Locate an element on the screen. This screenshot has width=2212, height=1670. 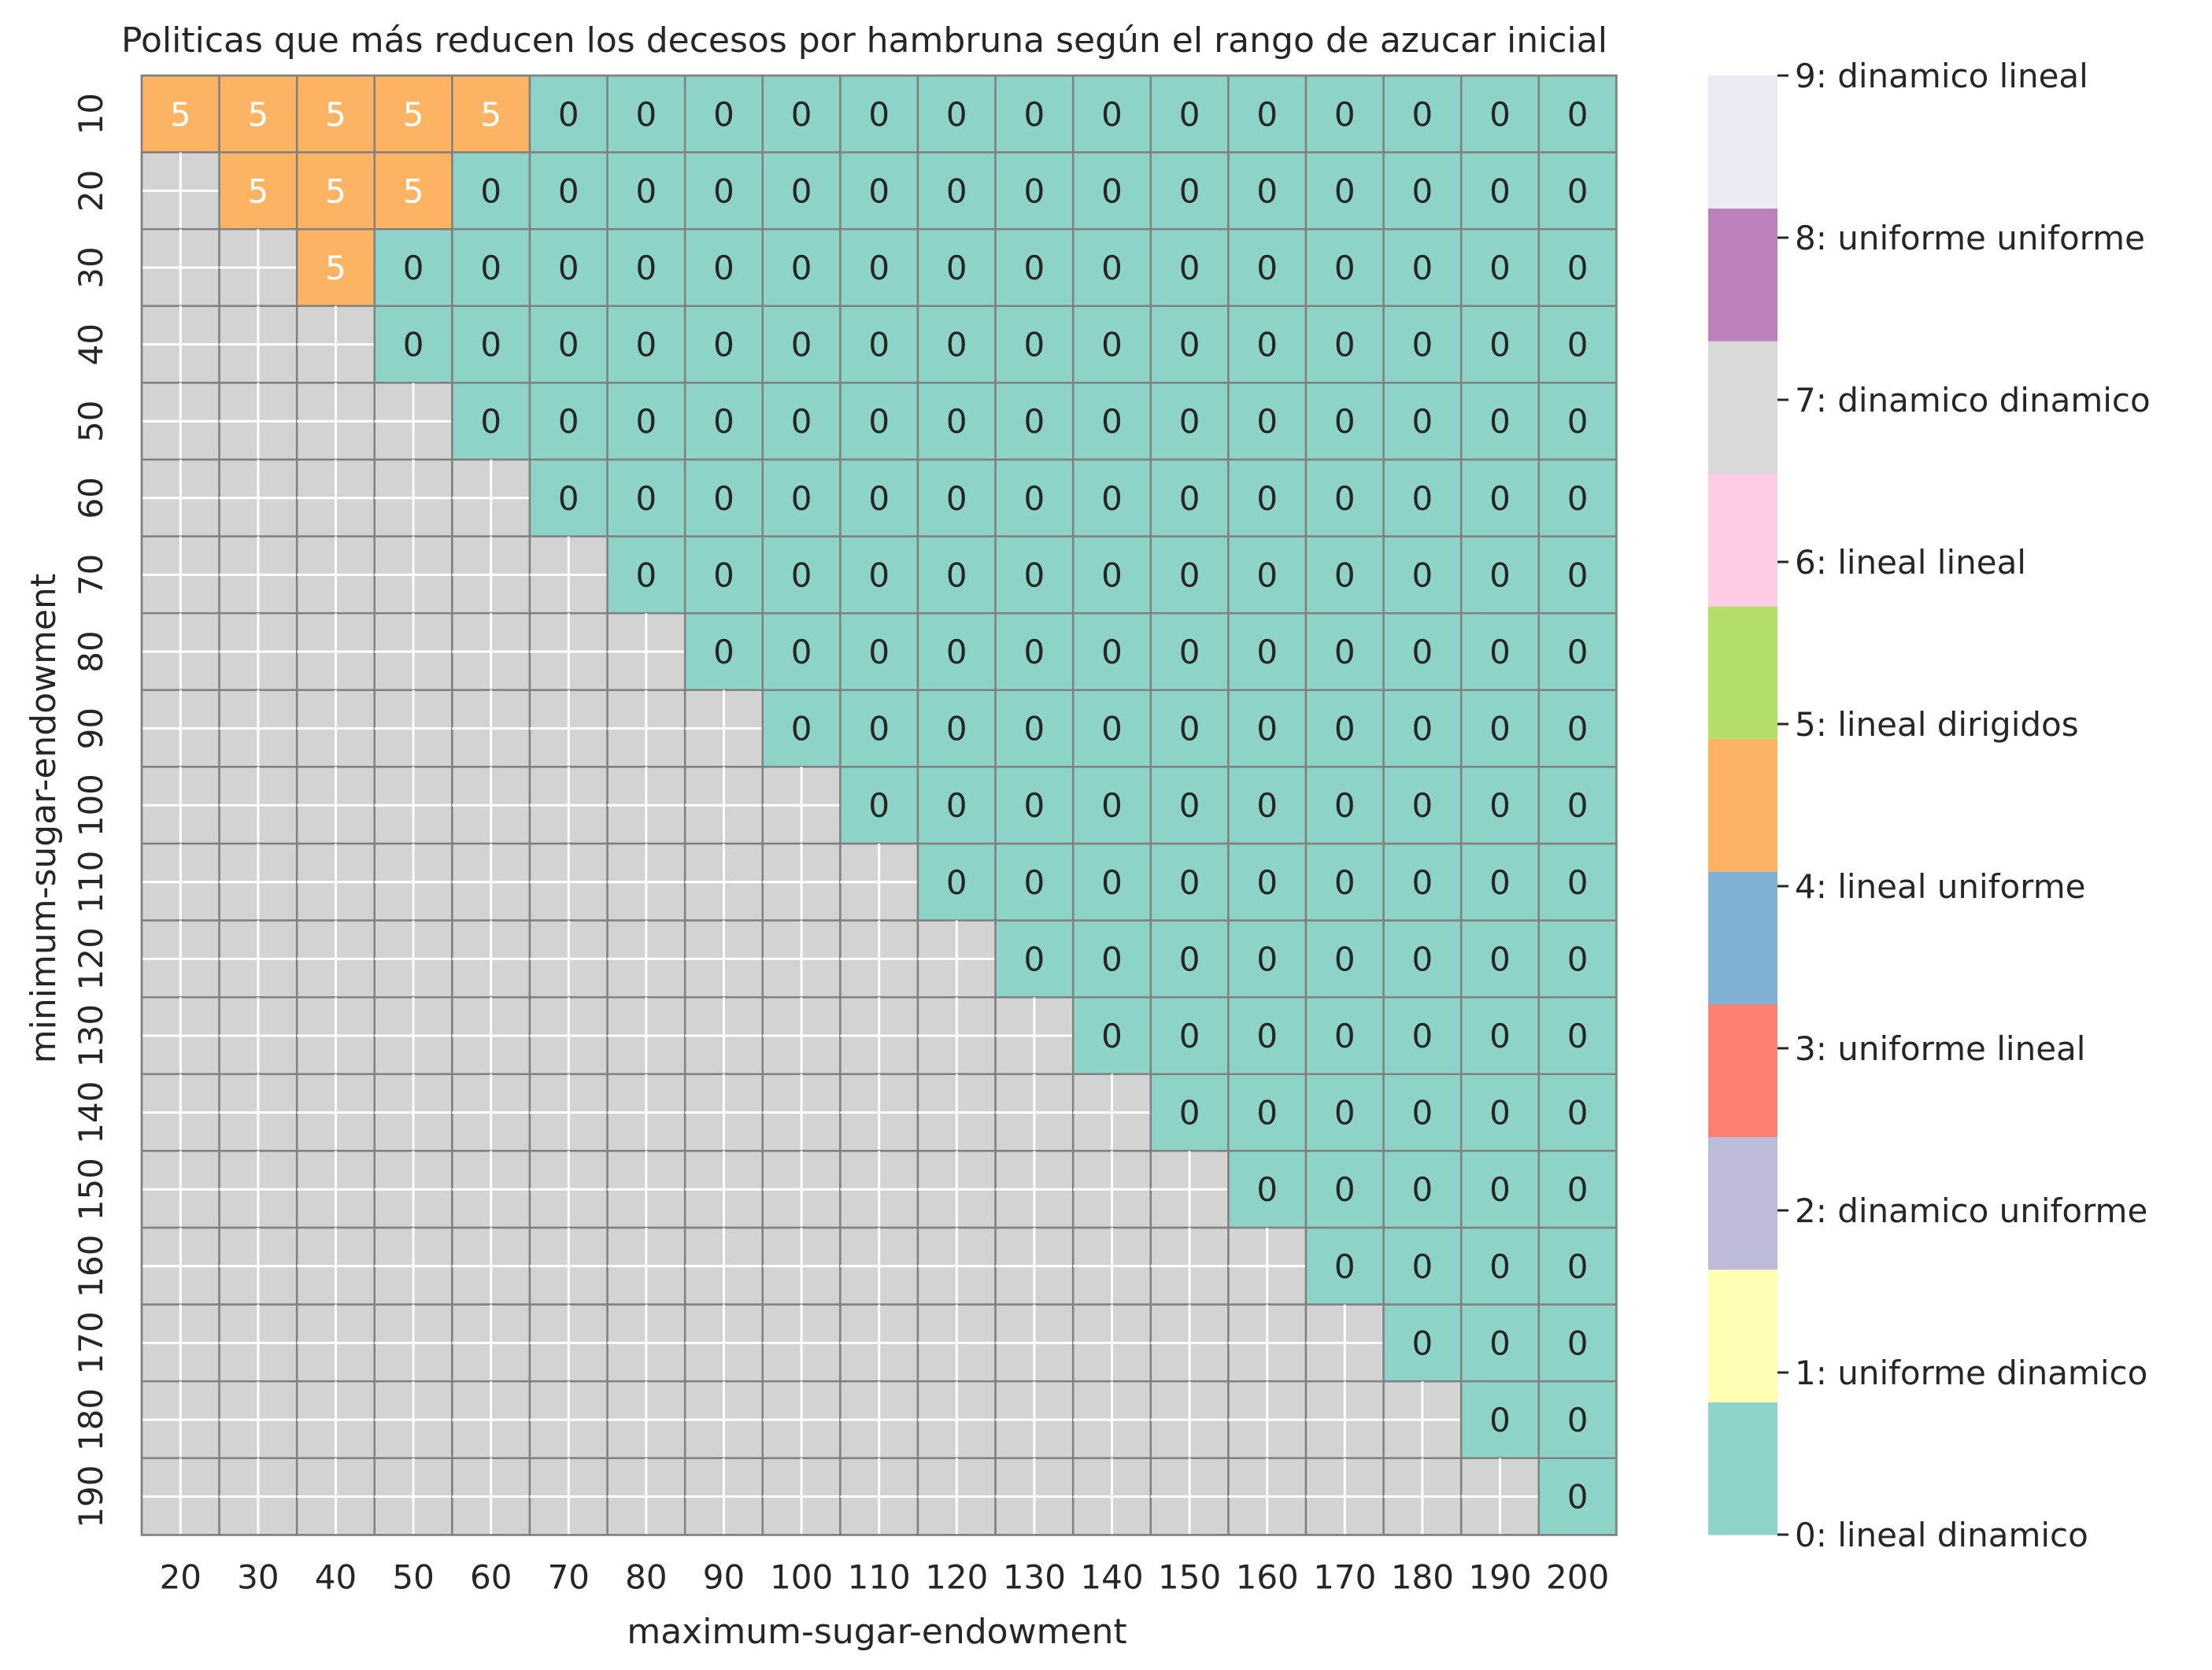
x-tick-label: 120 is located at coordinates (956, 1576).